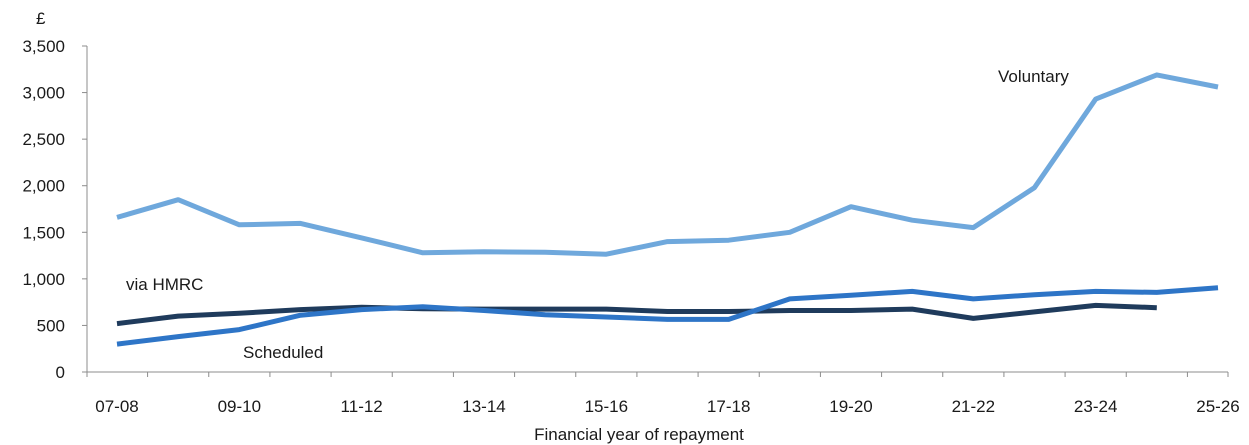 The width and height of the screenshot is (1249, 445). Describe the element at coordinates (239, 406) in the screenshot. I see `x-tick-label: 09-10` at that location.